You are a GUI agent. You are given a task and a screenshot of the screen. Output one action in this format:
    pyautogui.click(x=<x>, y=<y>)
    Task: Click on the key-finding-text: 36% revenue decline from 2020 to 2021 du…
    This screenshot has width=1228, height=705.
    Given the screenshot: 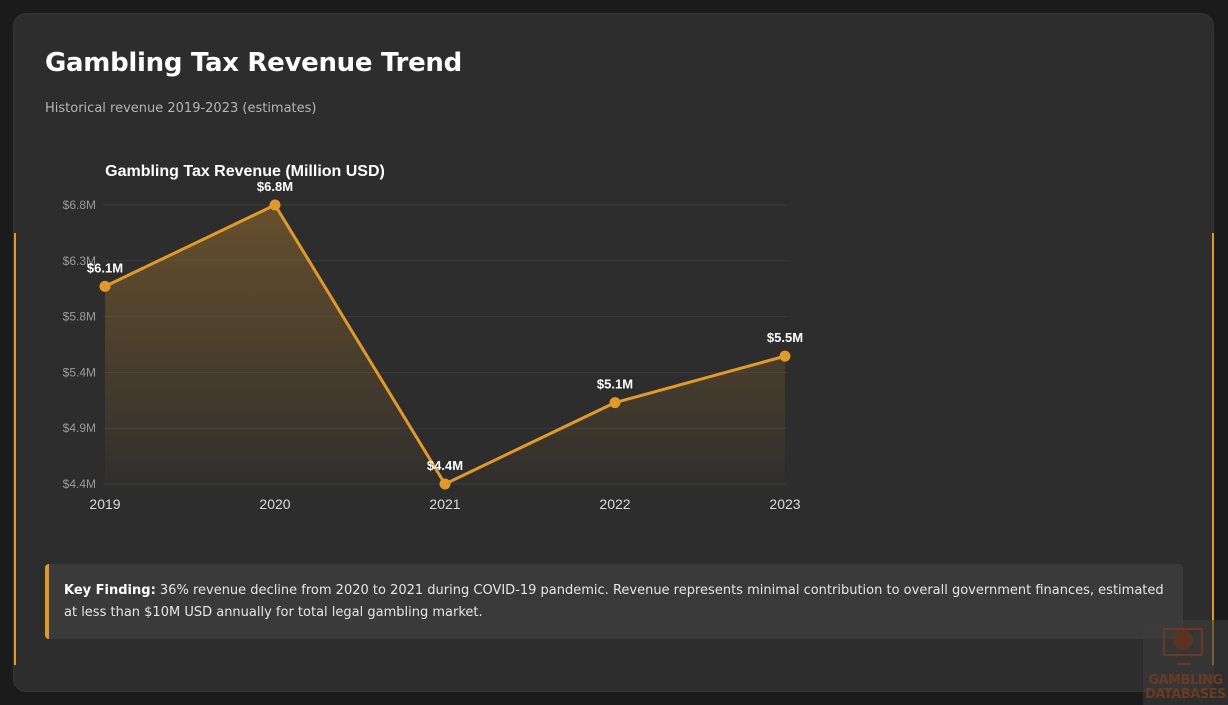 What is the action you would take?
    pyautogui.click(x=614, y=601)
    